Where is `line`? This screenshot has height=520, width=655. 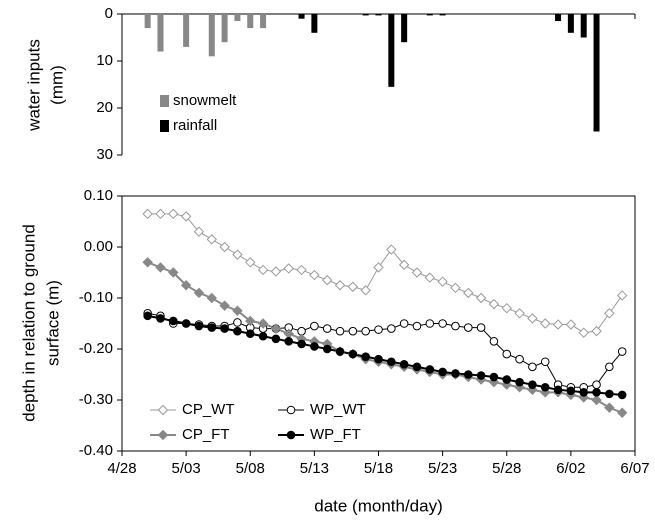
line is located at coordinates (385, 355).